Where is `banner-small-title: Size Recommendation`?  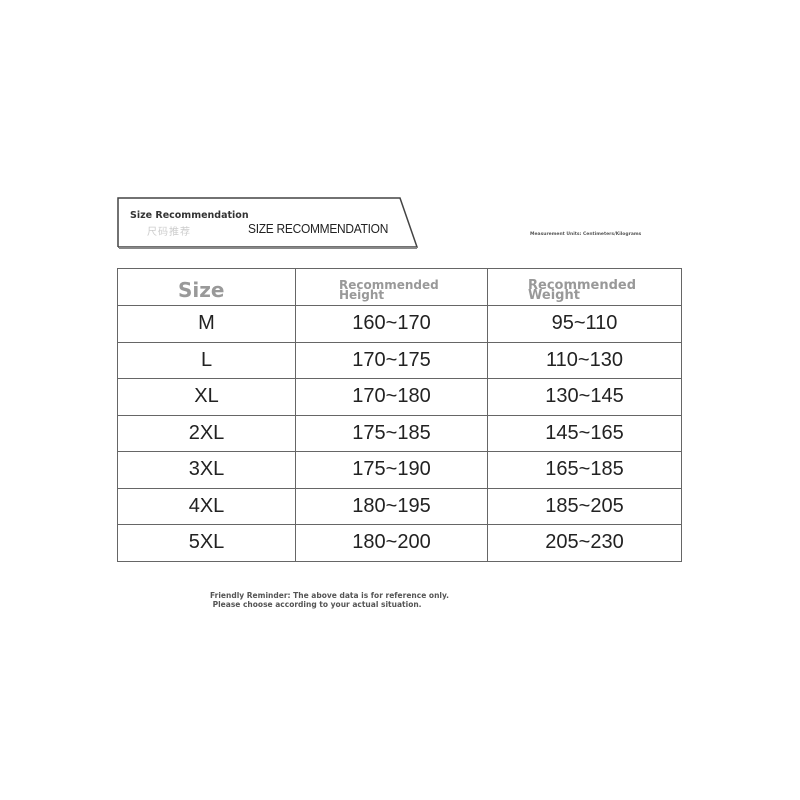
banner-small-title: Size Recommendation is located at coordinates (189, 215).